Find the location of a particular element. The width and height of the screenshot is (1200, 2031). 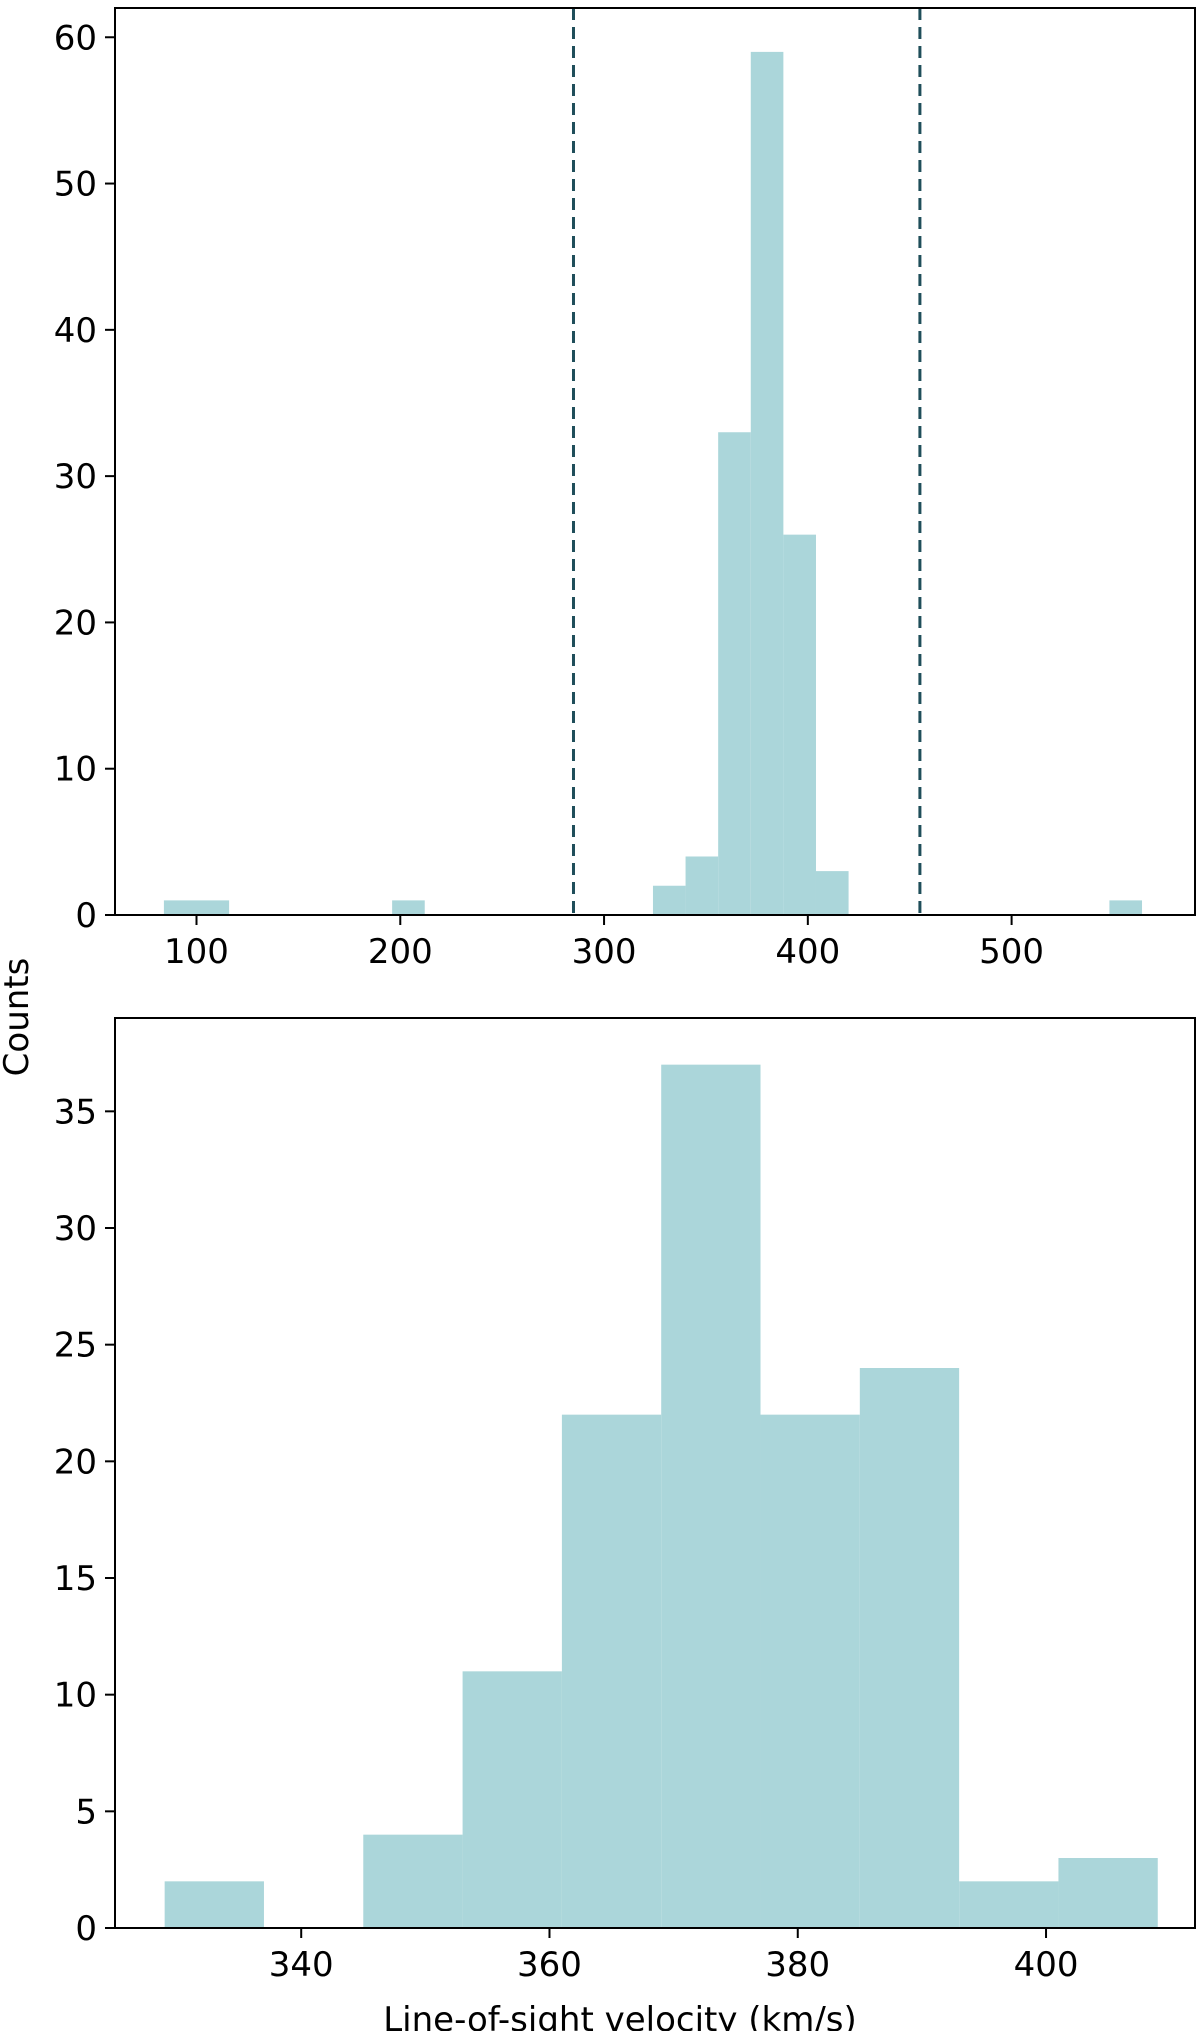

x-tick-label: 300 is located at coordinates (604, 952).